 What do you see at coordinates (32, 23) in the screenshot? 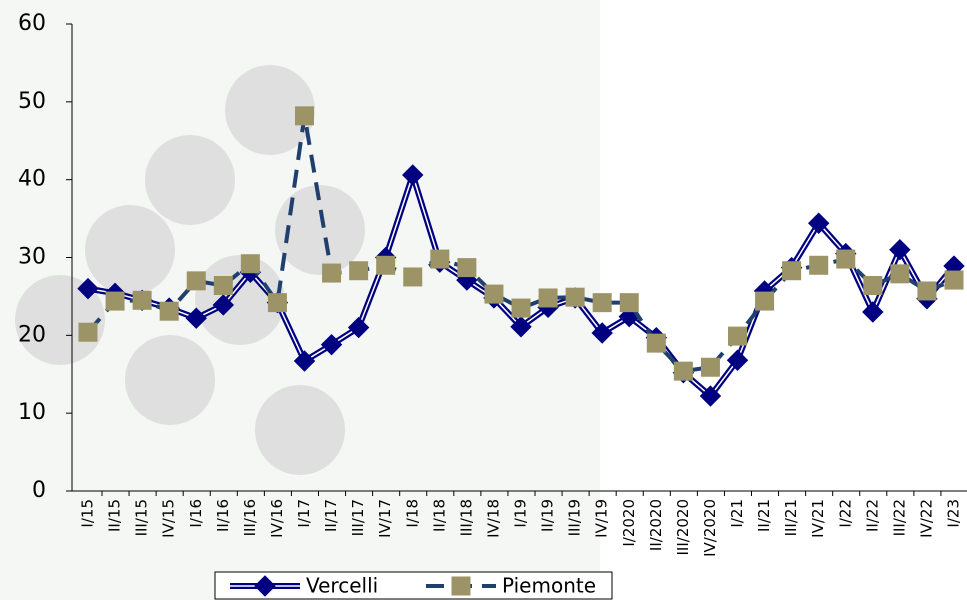
I see `y-tick-label: 60` at bounding box center [32, 23].